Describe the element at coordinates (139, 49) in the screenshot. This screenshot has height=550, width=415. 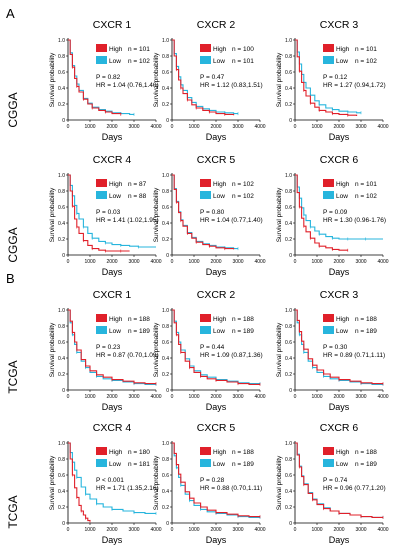
I see `legend-n-high: n = 101` at that location.